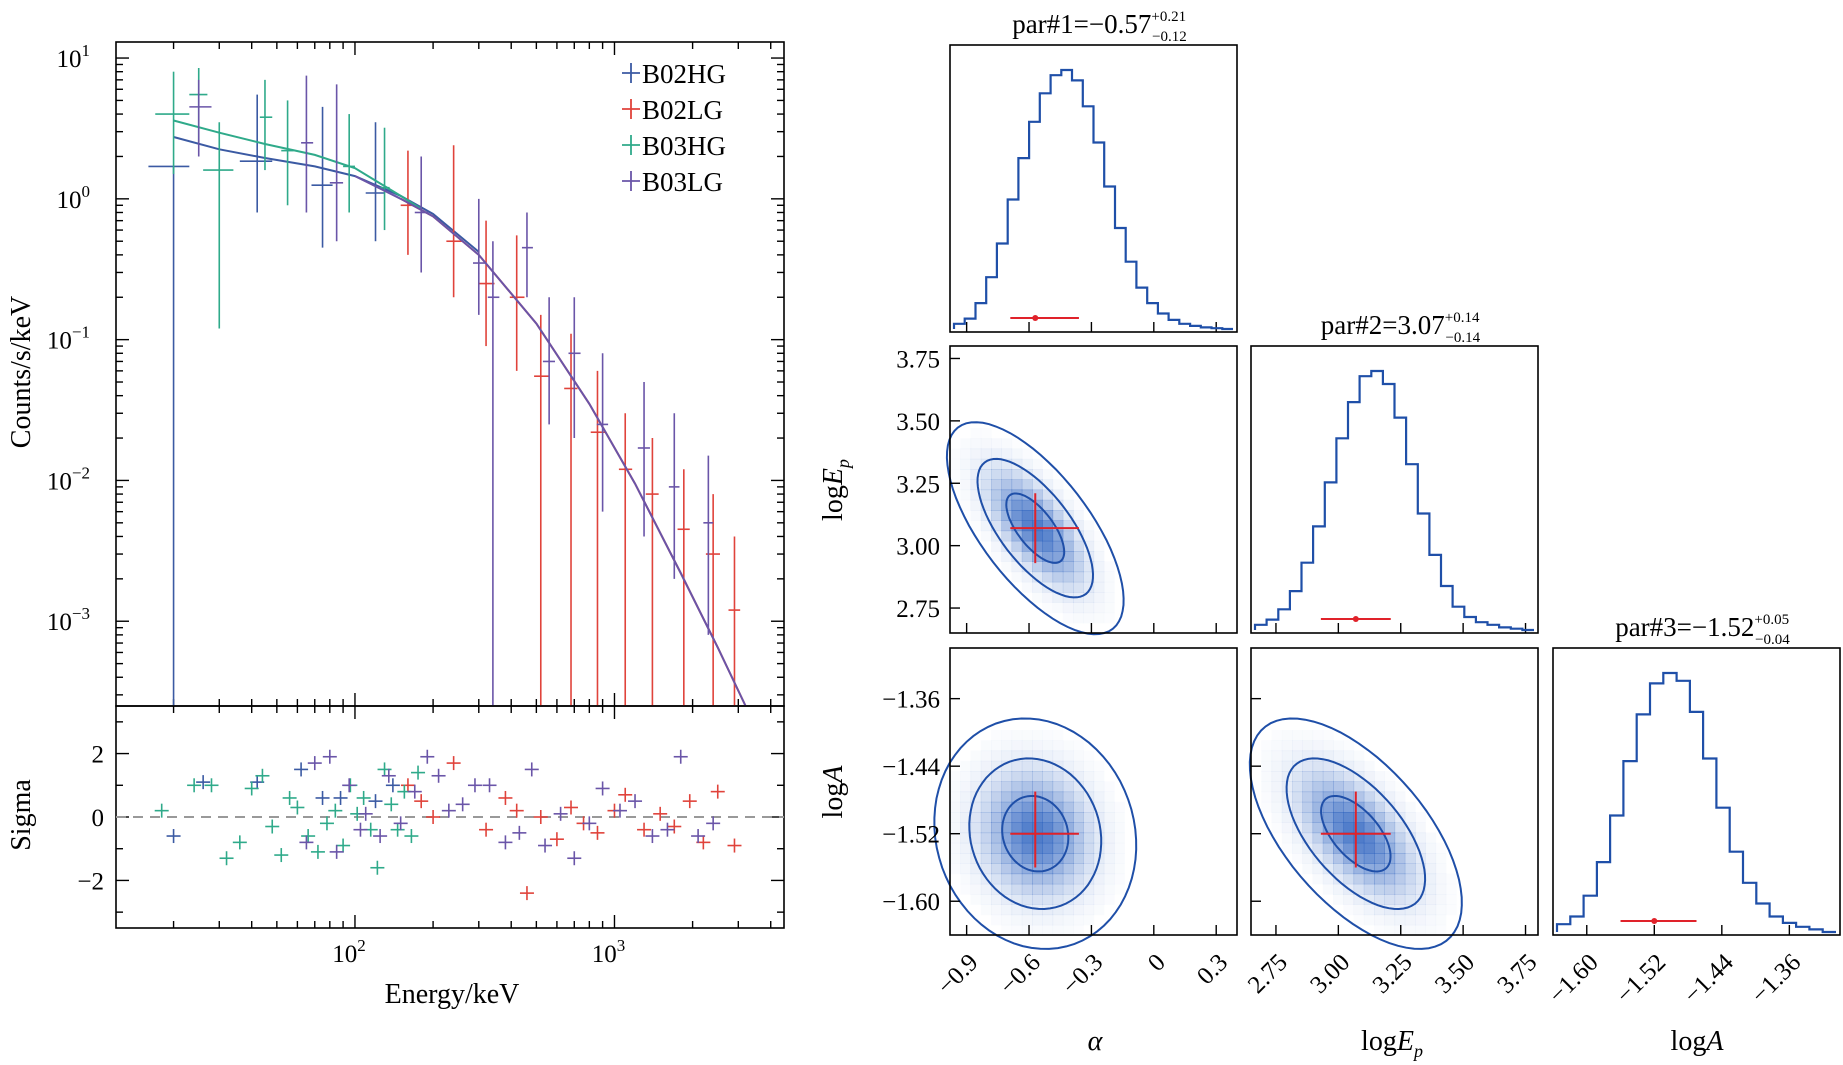 Image resolution: width=1843 pixels, height=1065 pixels. Describe the element at coordinates (81, 472) in the screenshot. I see `y-tick-label-3-exp: −2` at that location.